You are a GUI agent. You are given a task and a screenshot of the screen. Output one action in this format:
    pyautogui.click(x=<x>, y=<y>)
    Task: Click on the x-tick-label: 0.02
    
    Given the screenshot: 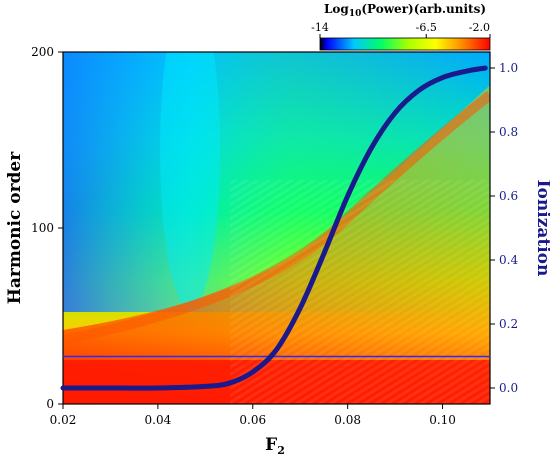 What is the action you would take?
    pyautogui.click(x=63, y=420)
    